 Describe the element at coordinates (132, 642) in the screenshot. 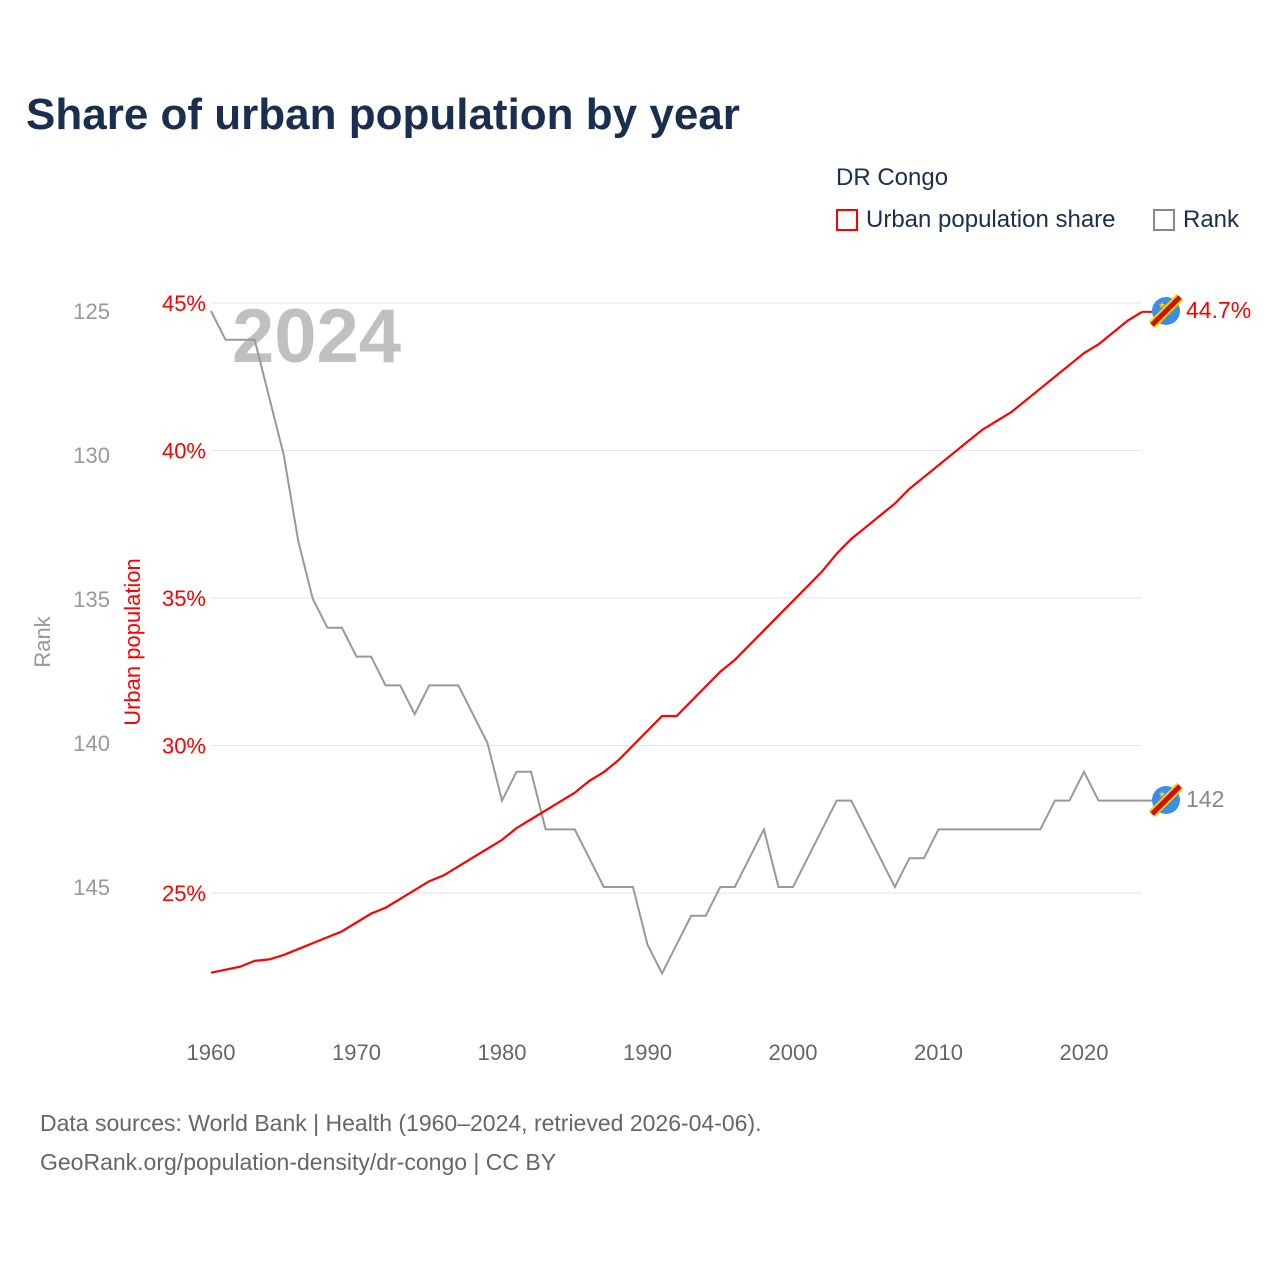

I see `y-right-label: Urban population` at that location.